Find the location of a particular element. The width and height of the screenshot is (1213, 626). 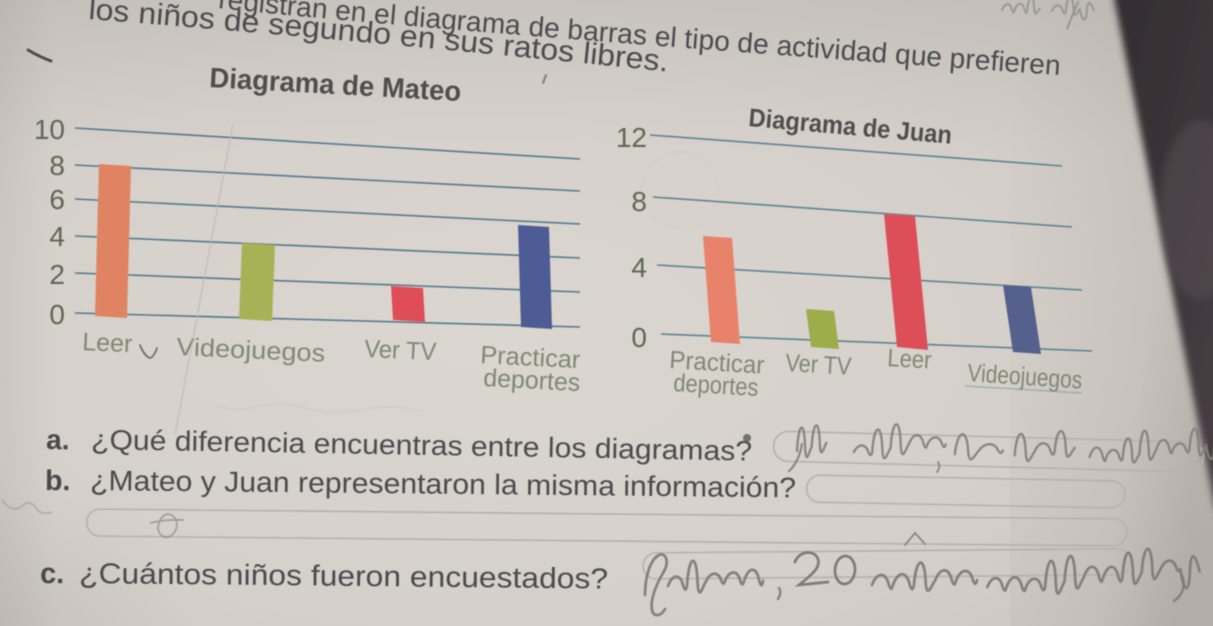

svg-text: 10 is located at coordinates (49, 129).